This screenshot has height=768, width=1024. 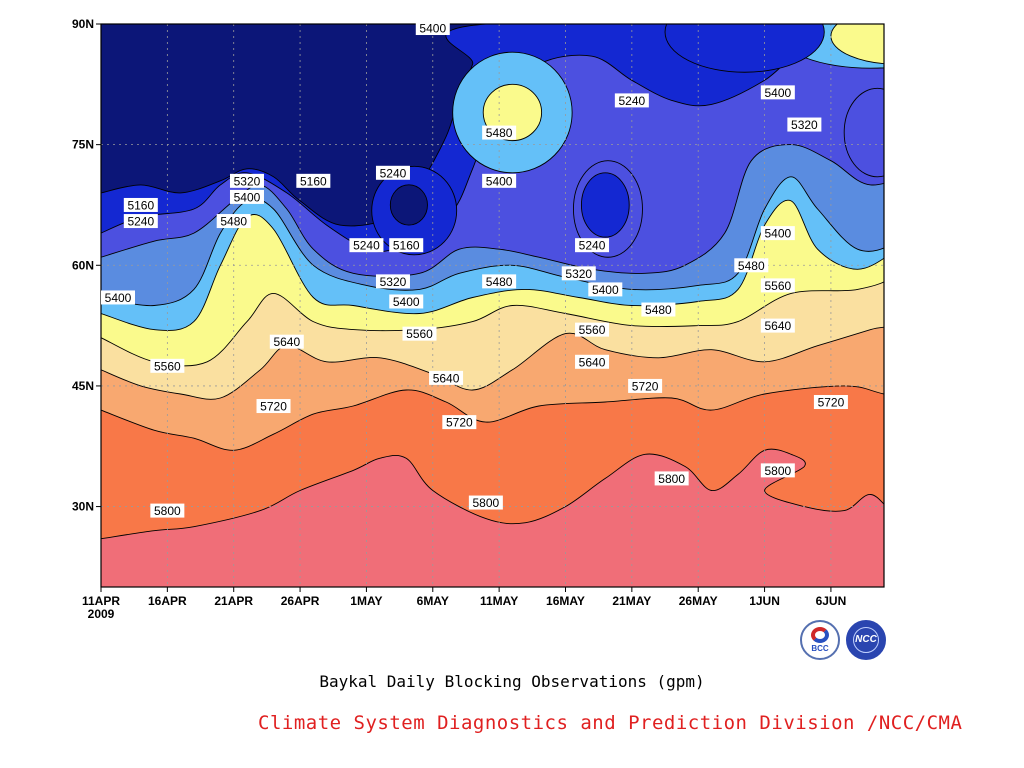 What do you see at coordinates (83, 507) in the screenshot?
I see `y-tick-label: 30N` at bounding box center [83, 507].